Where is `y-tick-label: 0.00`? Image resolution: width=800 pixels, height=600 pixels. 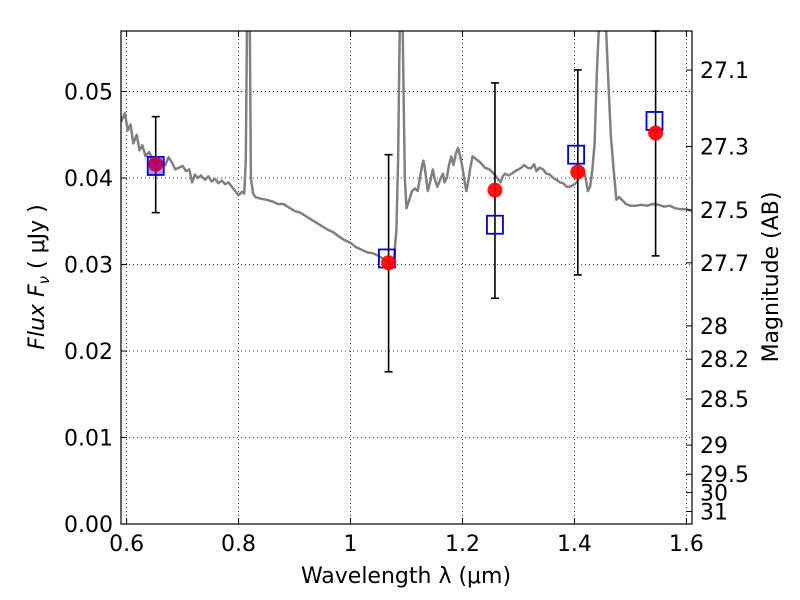 y-tick-label: 0.00 is located at coordinates (88, 525).